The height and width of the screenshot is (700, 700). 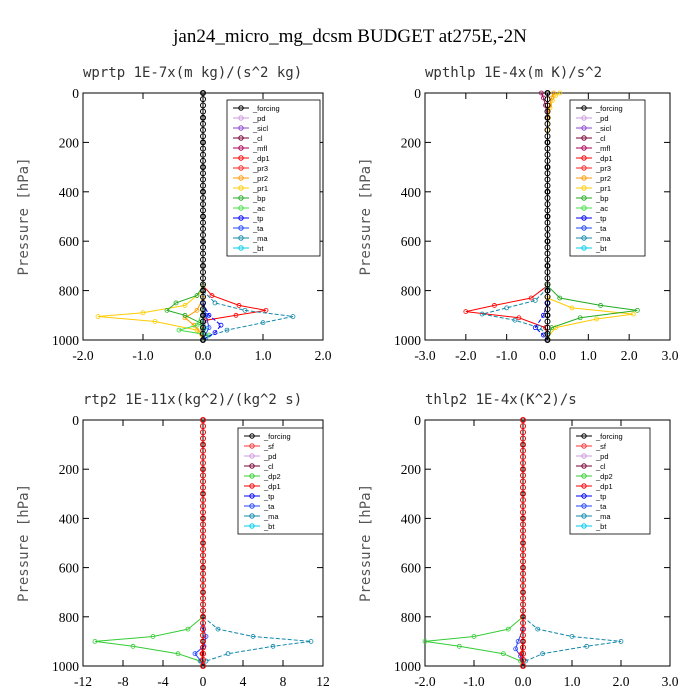 I want to click on y-tick-label: 800, so click(x=411, y=617).